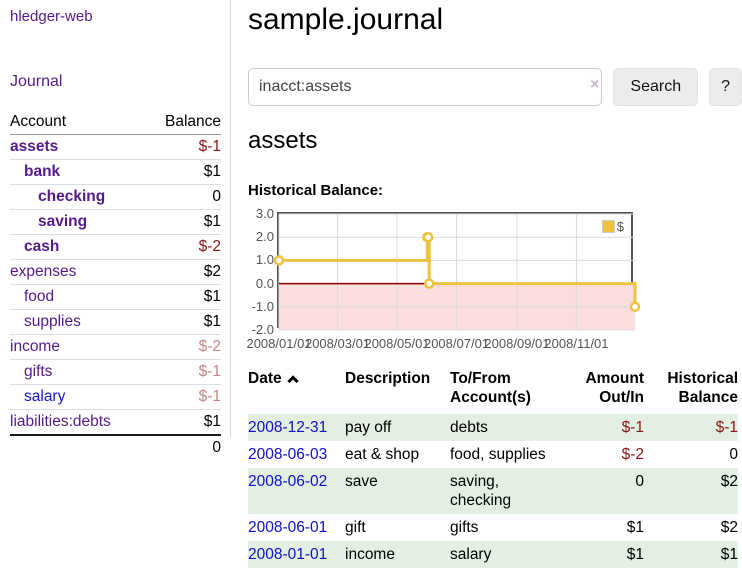  What do you see at coordinates (115, 17) in the screenshot?
I see `app-brand: hledger-web` at bounding box center [115, 17].